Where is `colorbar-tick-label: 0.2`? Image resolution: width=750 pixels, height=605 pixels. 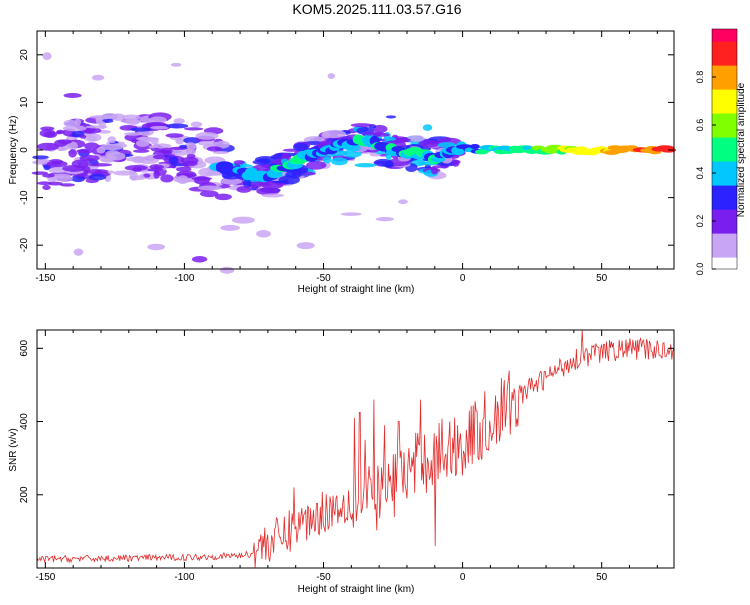
colorbar-tick-label: 0.2 is located at coordinates (700, 221).